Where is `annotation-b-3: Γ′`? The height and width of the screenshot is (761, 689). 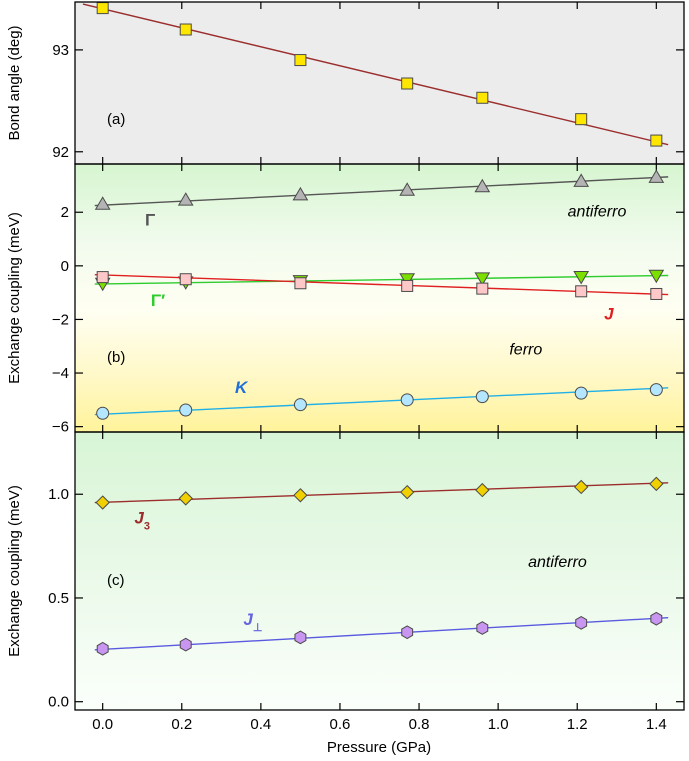
annotation-b-3: Γ′ is located at coordinates (158, 300).